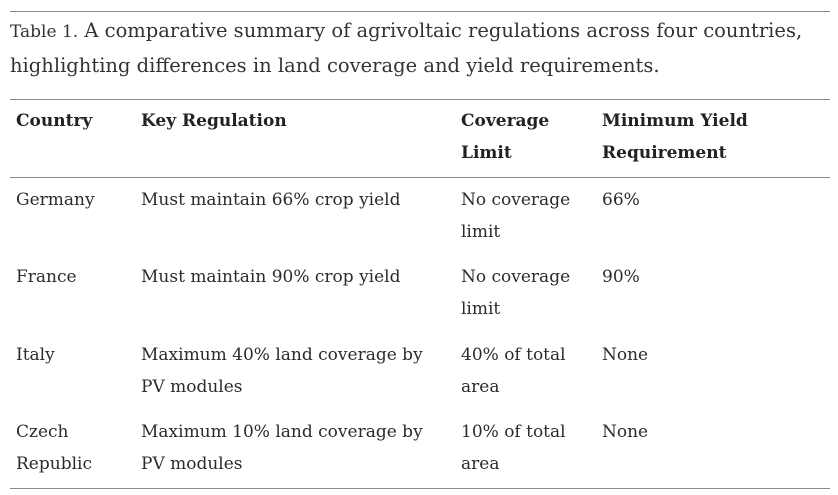 The width and height of the screenshot is (838, 495). I want to click on table-cell-regulation: Must maintain 66% crop yield, so click(271, 200).